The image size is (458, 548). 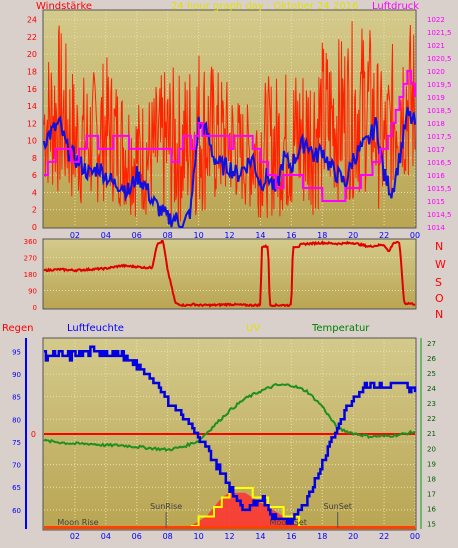 I want to click on pressure-y-tick-label-16: 1022, so click(x=436, y=20).